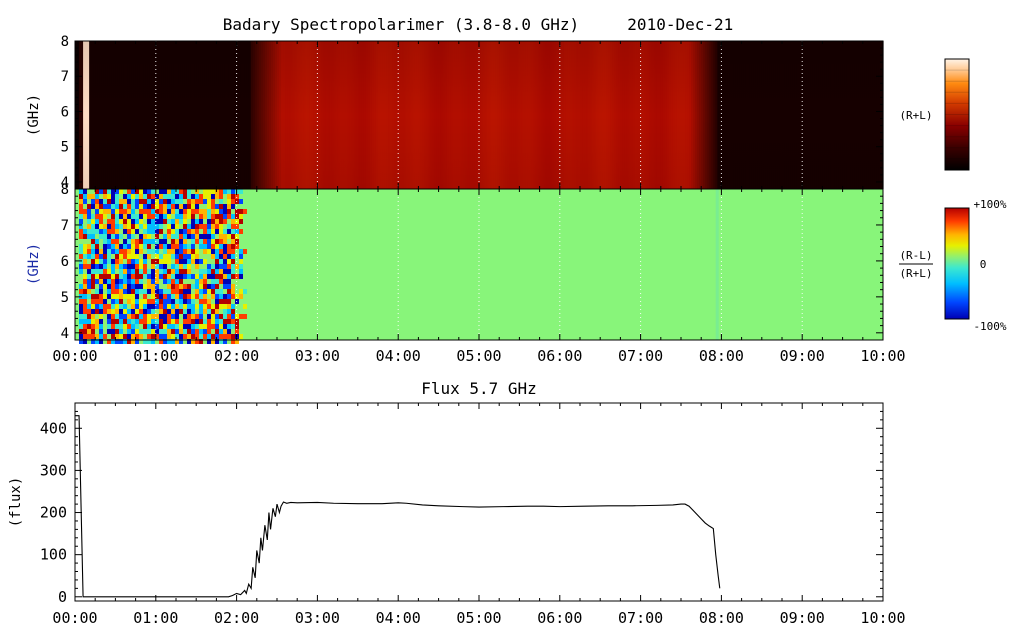 The width and height of the screenshot is (1024, 640). Describe the element at coordinates (802, 618) in the screenshot. I see `flux-x-tick-label: 09:00` at that location.